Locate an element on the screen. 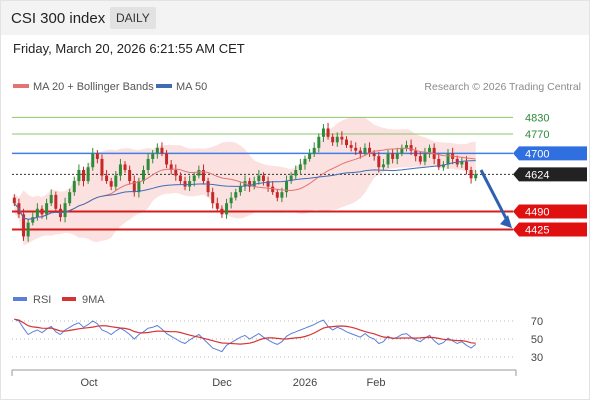 This screenshot has height=400, width=590. ma20-legend-swatch is located at coordinates (21, 86).